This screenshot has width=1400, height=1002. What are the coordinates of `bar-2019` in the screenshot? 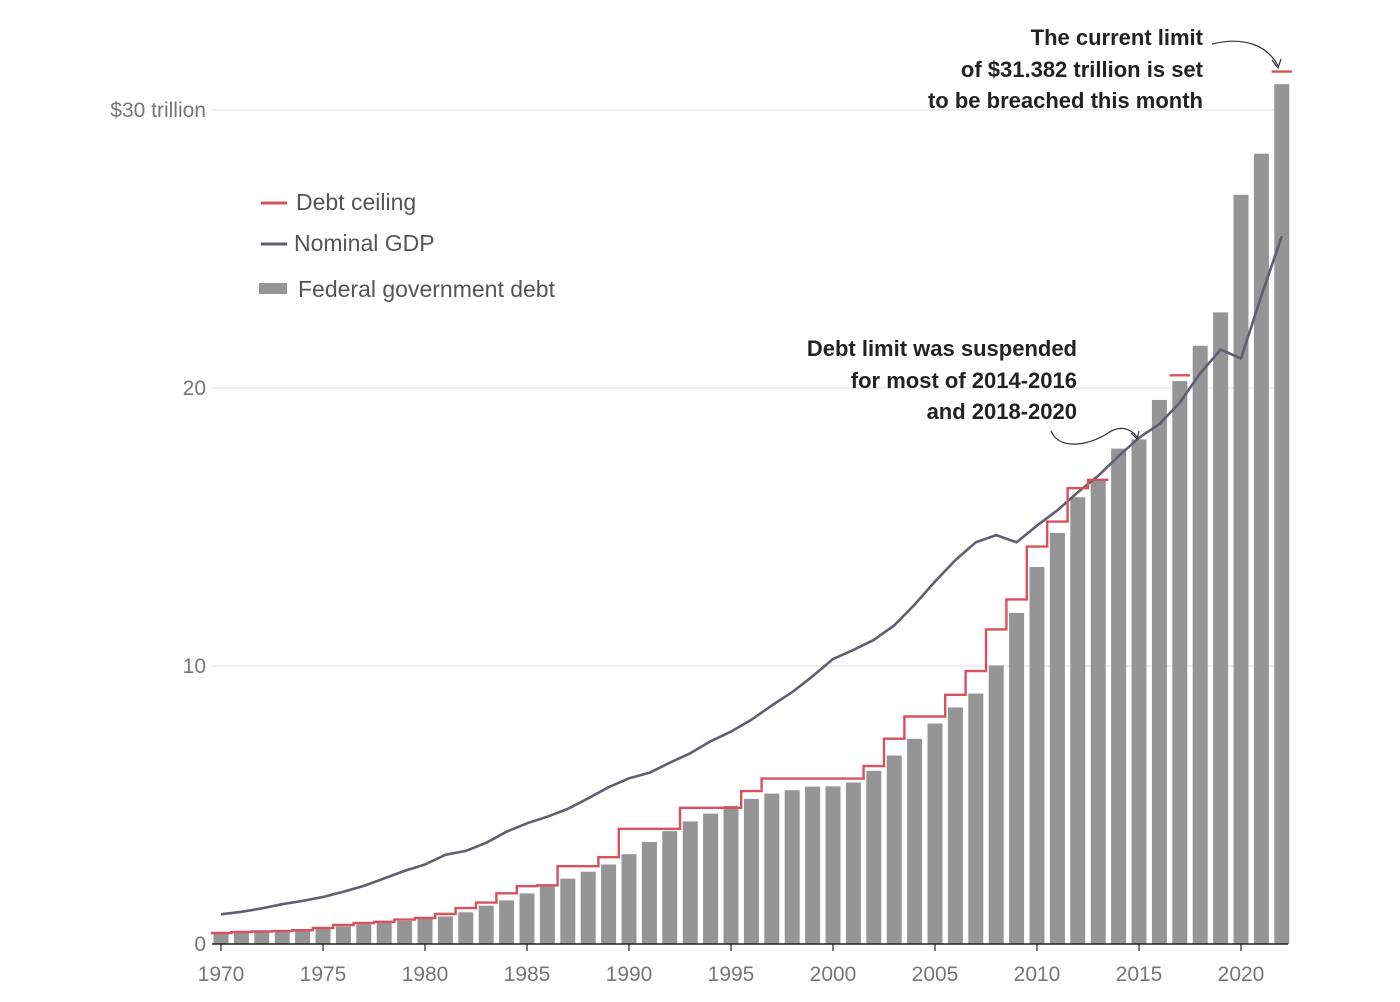 It's located at (1221, 628).